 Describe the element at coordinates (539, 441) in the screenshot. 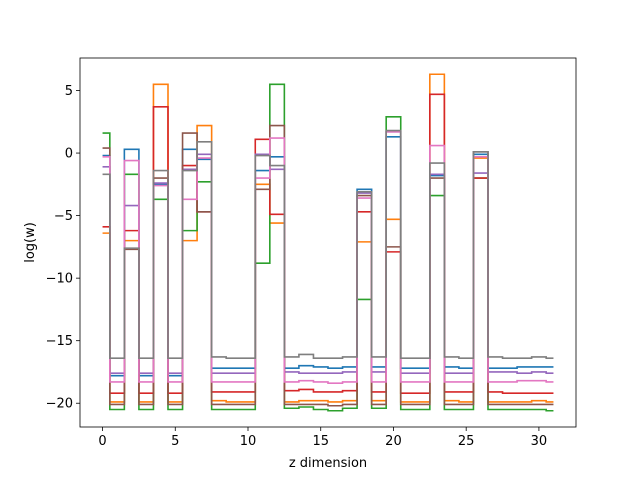

I see `x-tick-label: 30` at that location.